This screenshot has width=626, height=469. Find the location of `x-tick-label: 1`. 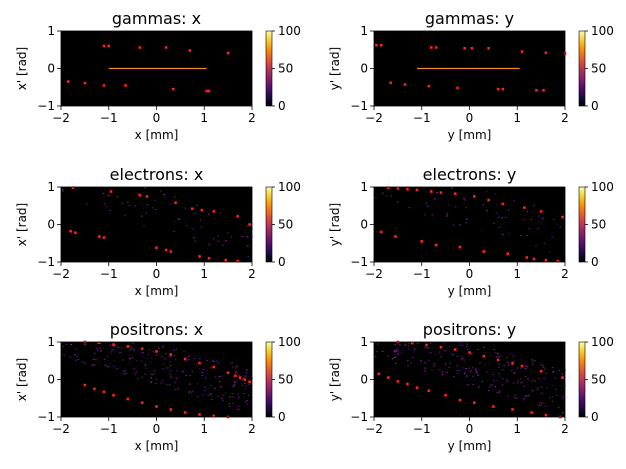

x-tick-label: 1 is located at coordinates (517, 429).